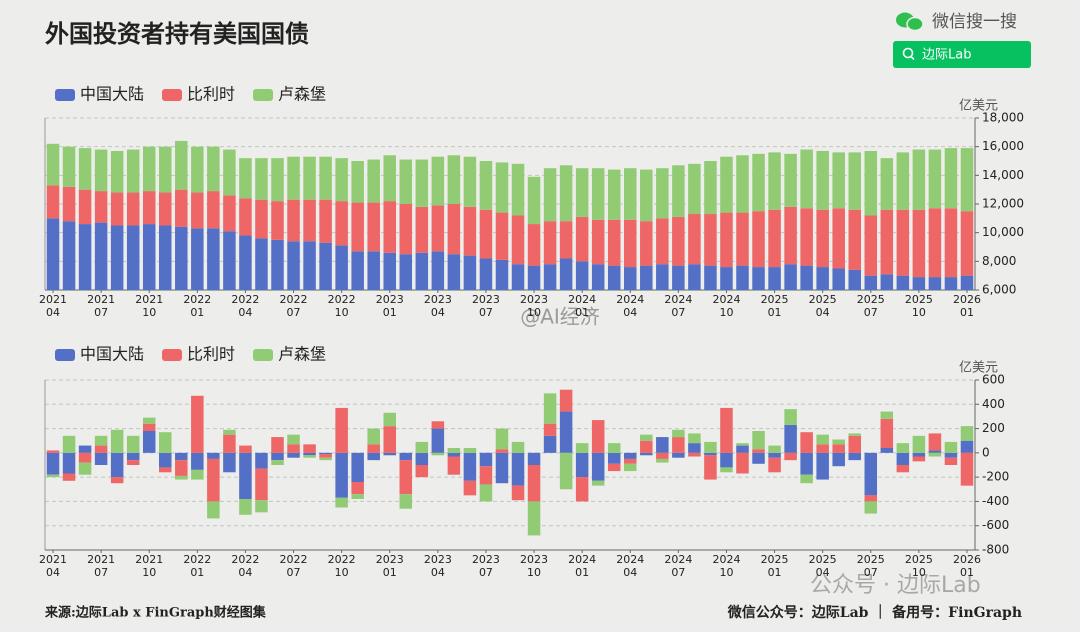 Image resolution: width=1080 pixels, height=632 pixels. Describe the element at coordinates (302, 94) in the screenshot. I see `legend-label: 卢森堡` at that location.